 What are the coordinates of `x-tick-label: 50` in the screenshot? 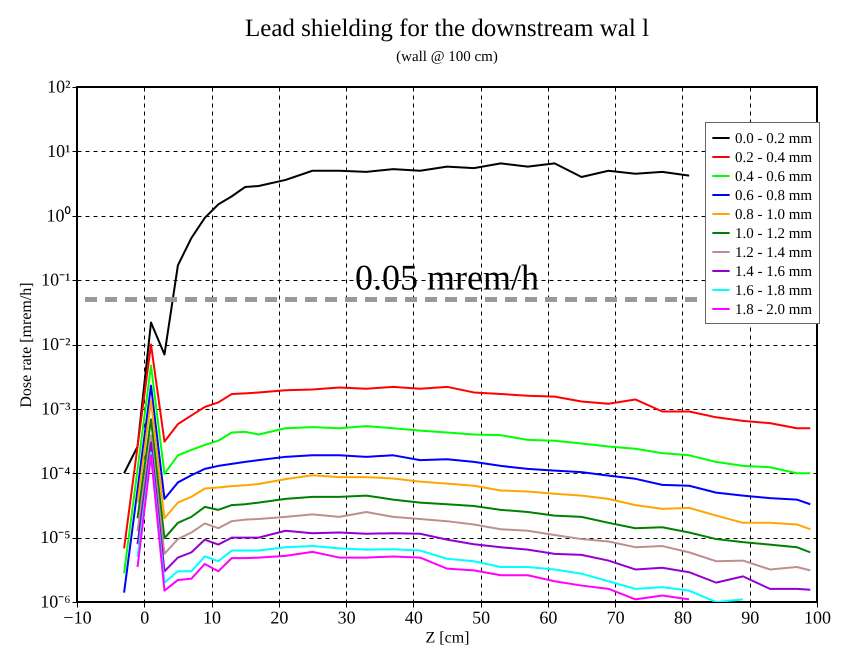 It's located at (481, 618).